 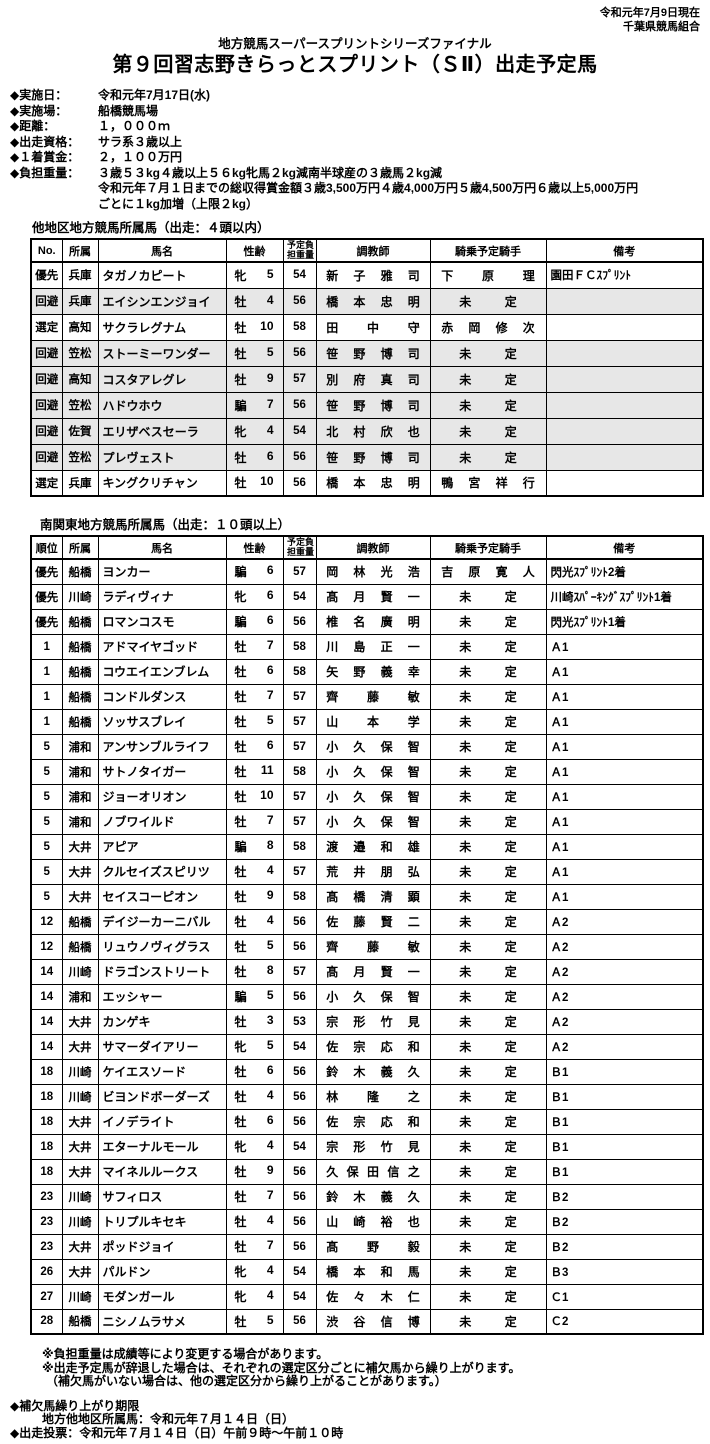 What do you see at coordinates (373, 871) in the screenshot?
I see `cell-trainer: 荒井朋弘` at bounding box center [373, 871].